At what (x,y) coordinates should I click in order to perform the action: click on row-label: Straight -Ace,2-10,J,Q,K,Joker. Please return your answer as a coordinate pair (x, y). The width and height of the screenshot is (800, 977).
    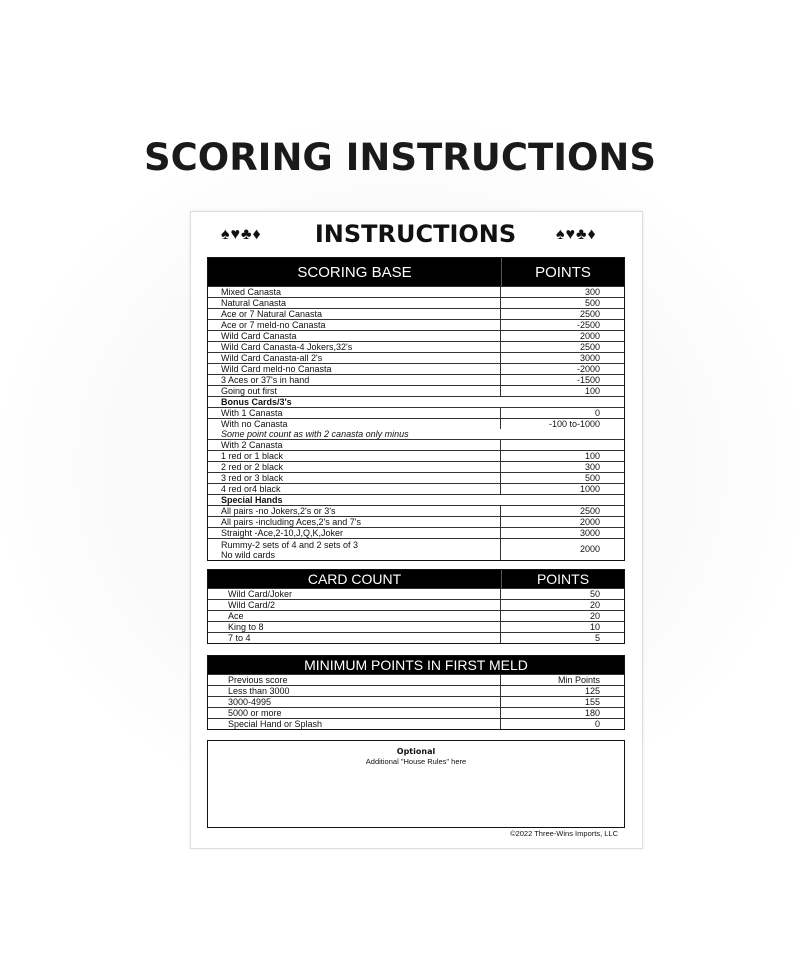
    Looking at the image, I should click on (354, 533).